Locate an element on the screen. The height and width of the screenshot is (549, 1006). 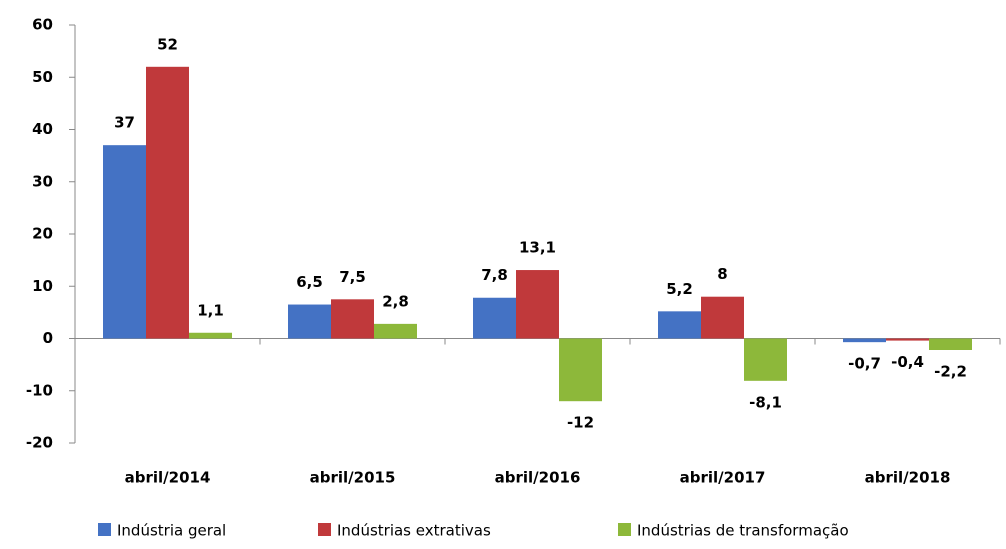
y-tick-label: 50 is located at coordinates (42, 77).